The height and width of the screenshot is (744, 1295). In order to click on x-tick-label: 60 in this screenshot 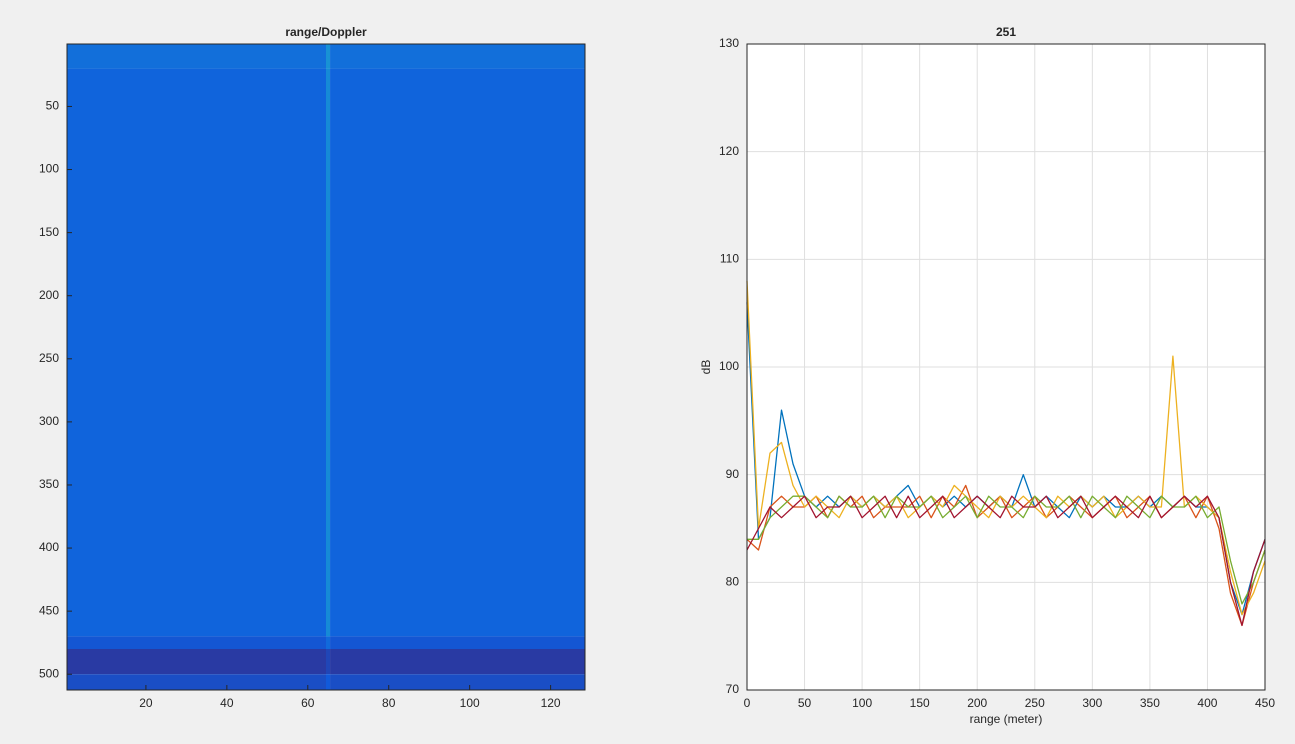, I will do `click(308, 703)`.